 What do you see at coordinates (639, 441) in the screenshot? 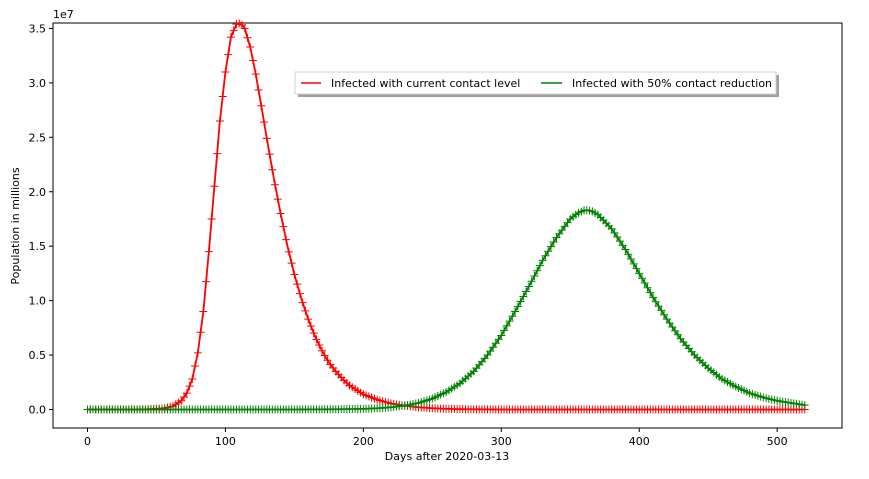
I see `x-tick-label: 400` at bounding box center [639, 441].